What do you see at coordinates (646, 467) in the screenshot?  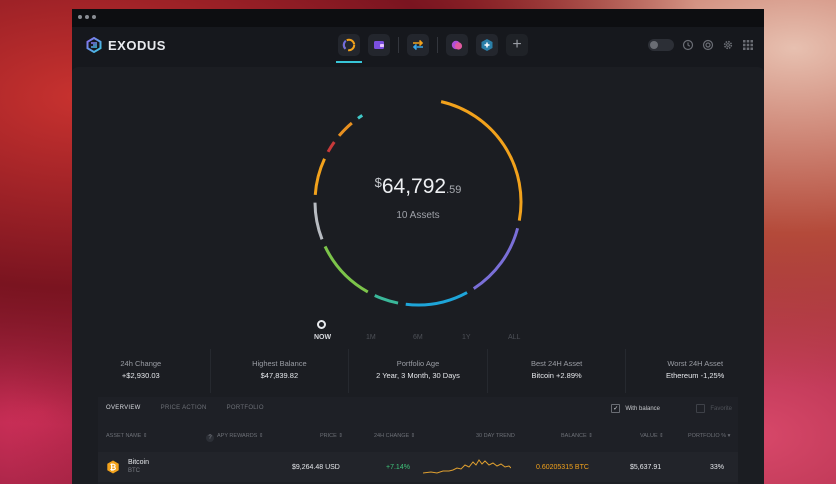 I see `asset-value: $5,637.91` at bounding box center [646, 467].